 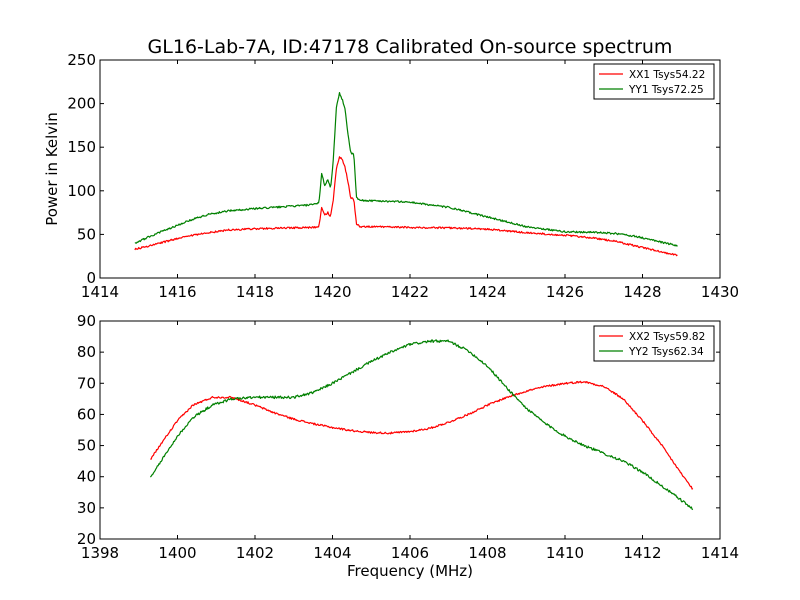 I want to click on y-tick-label: 0, so click(x=91, y=278).